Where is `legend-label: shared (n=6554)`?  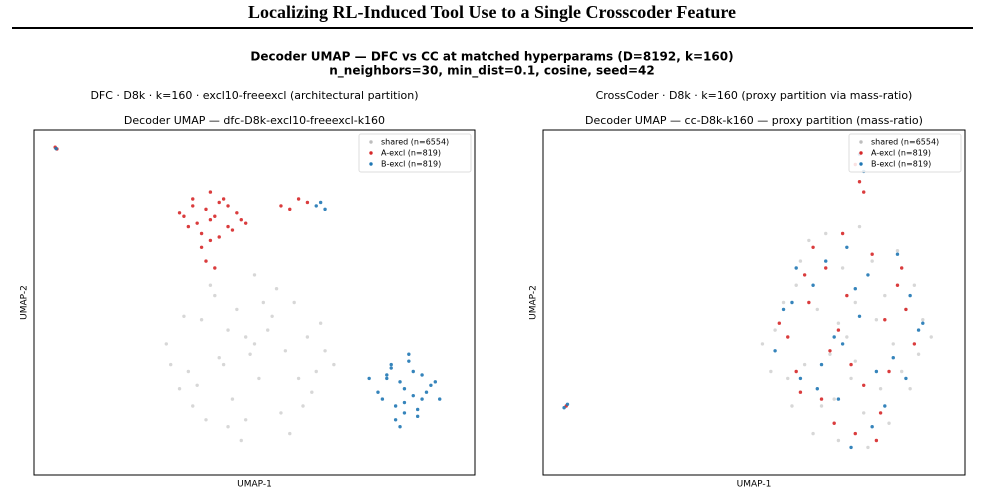
legend-label: shared (n=6554) is located at coordinates (415, 142).